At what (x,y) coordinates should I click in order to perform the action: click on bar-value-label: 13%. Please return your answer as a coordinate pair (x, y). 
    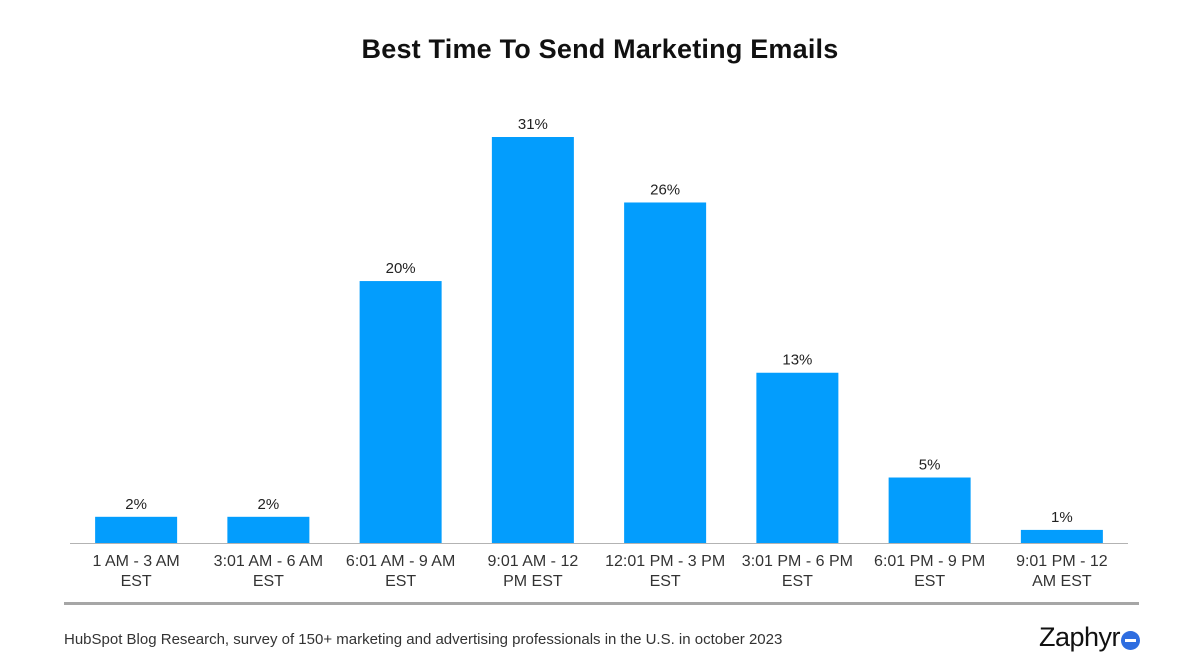
    Looking at the image, I should click on (797, 360).